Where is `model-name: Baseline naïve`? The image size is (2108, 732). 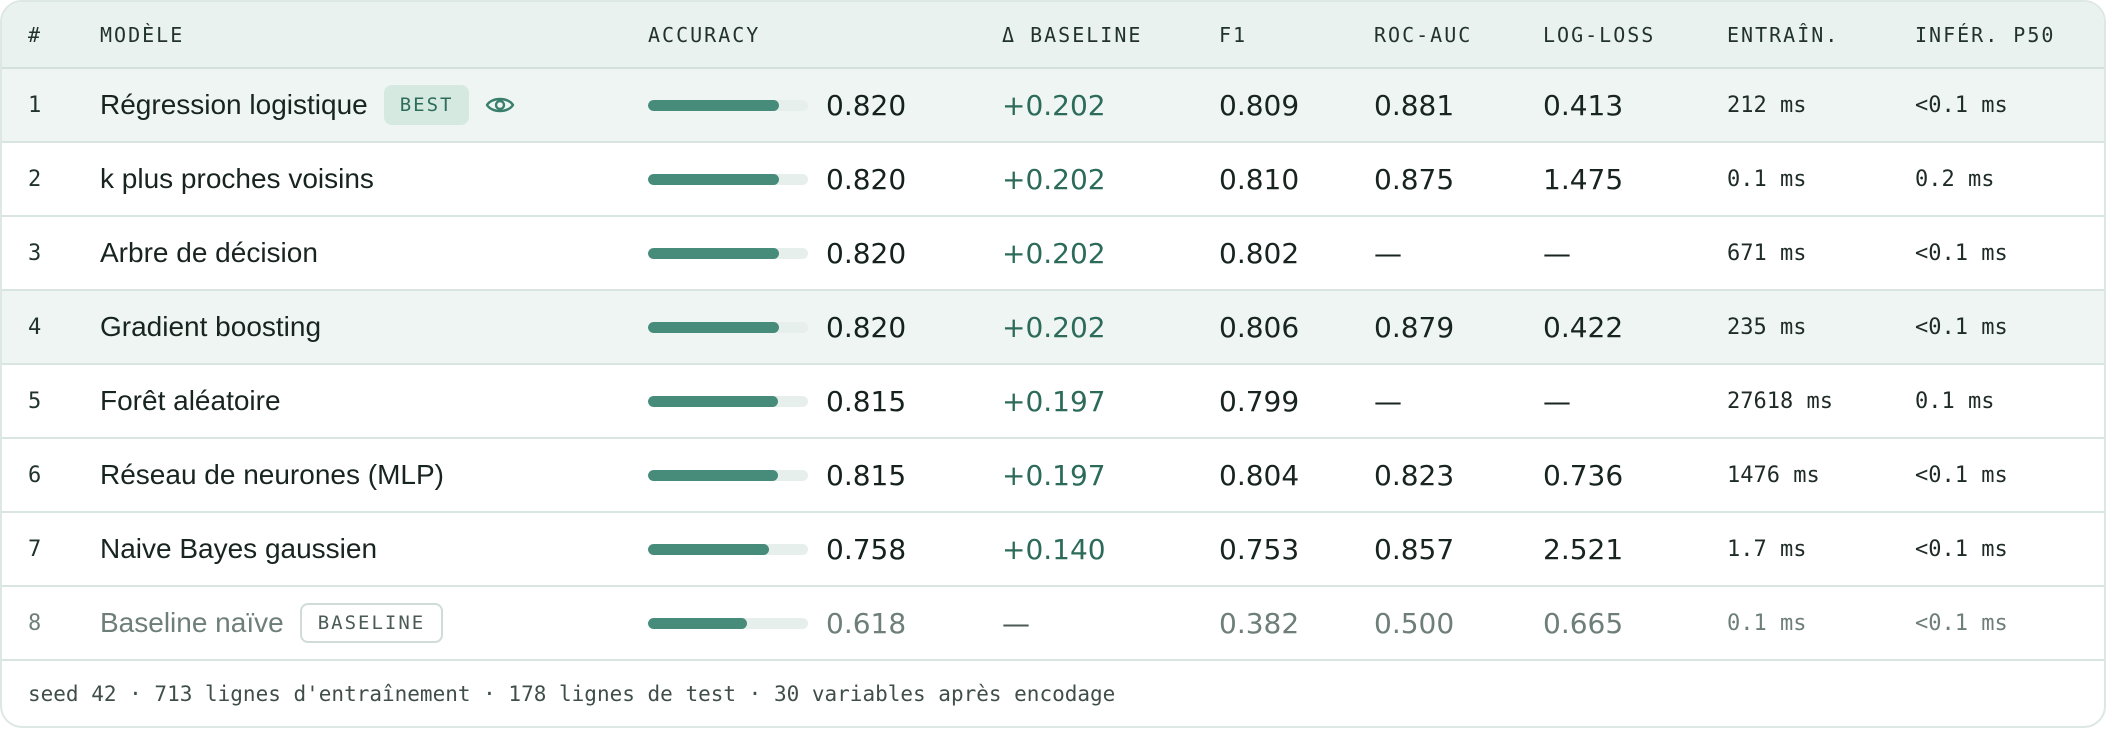 model-name: Baseline naïve is located at coordinates (192, 622).